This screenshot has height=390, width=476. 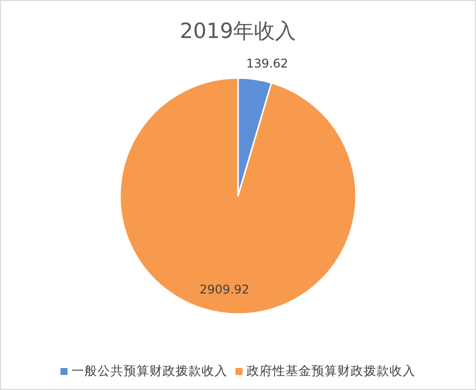 I want to click on legend-label: 一般公共预算财政拨款收入, so click(x=150, y=370).